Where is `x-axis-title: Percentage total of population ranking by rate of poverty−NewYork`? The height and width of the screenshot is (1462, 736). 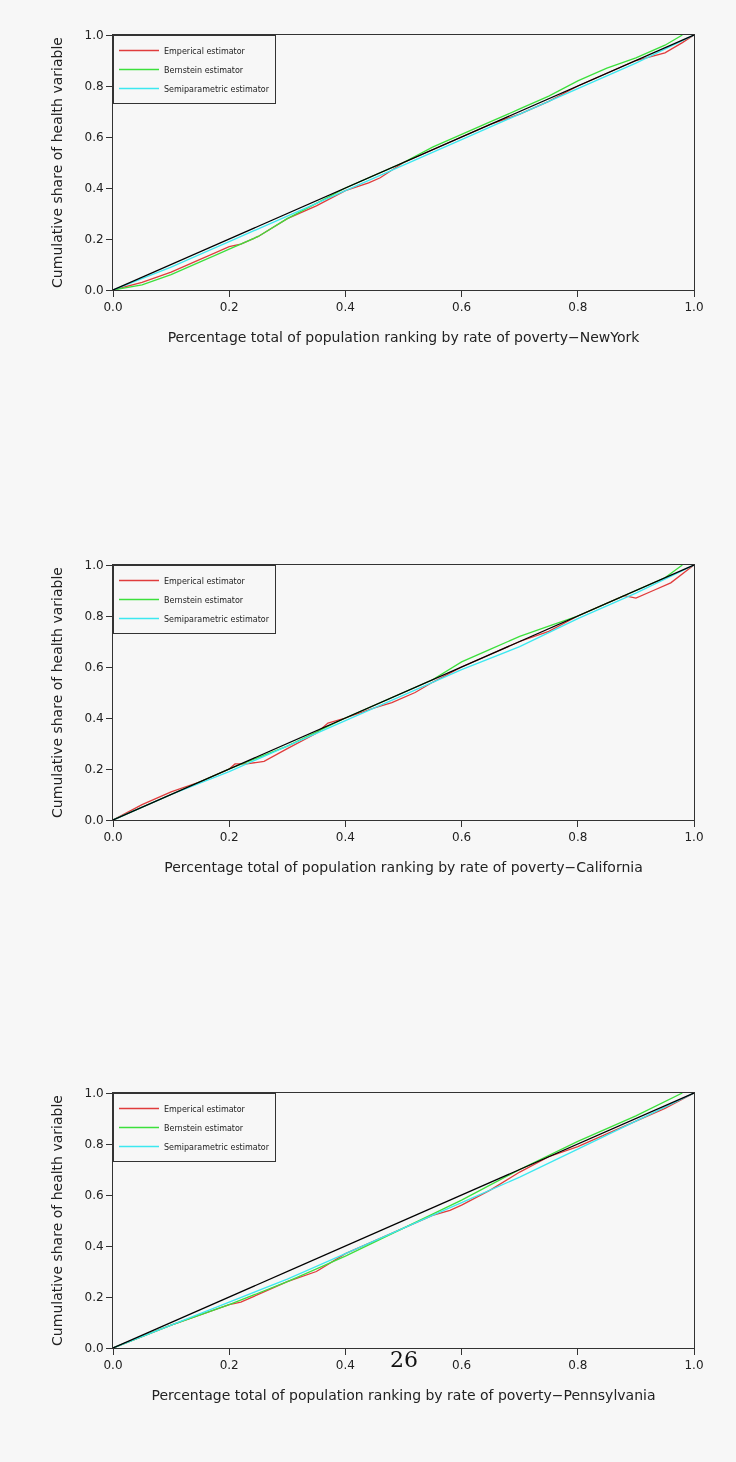 x-axis-title: Percentage total of population ranking by rate of poverty−NewYork is located at coordinates (404, 336).